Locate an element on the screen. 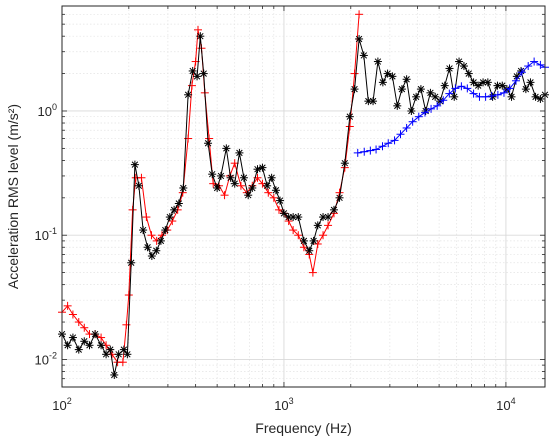 The image size is (550, 442). y-tick-label: 10⁻² is located at coordinates (46, 358).